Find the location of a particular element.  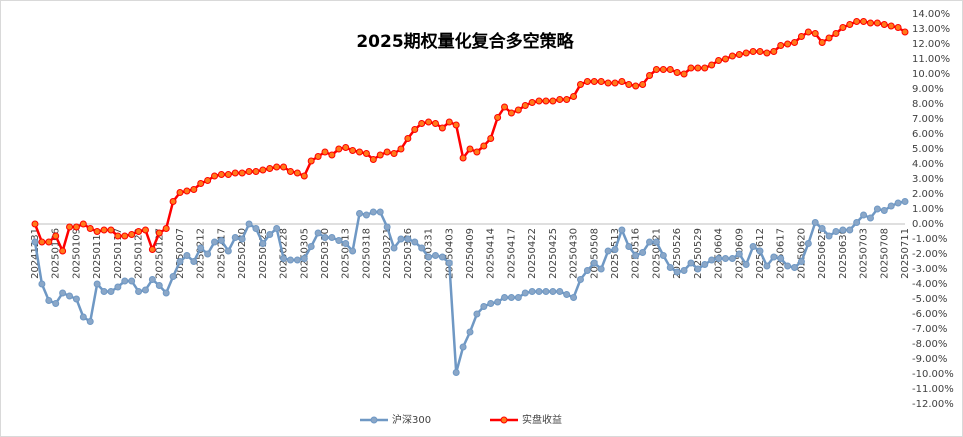

y-tick-label: 4.00% is located at coordinates (928, 164).